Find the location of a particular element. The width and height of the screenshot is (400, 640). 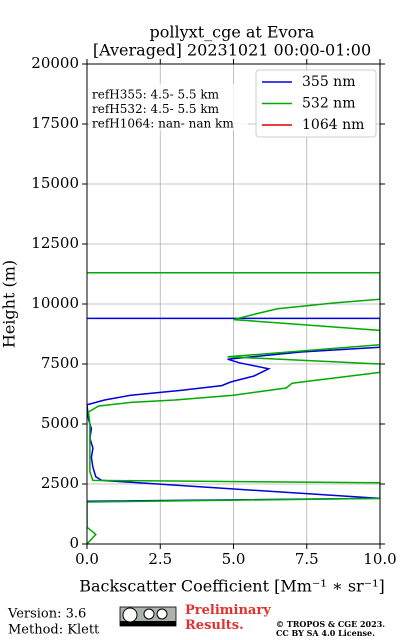

method: Method: Klett is located at coordinates (54, 630).